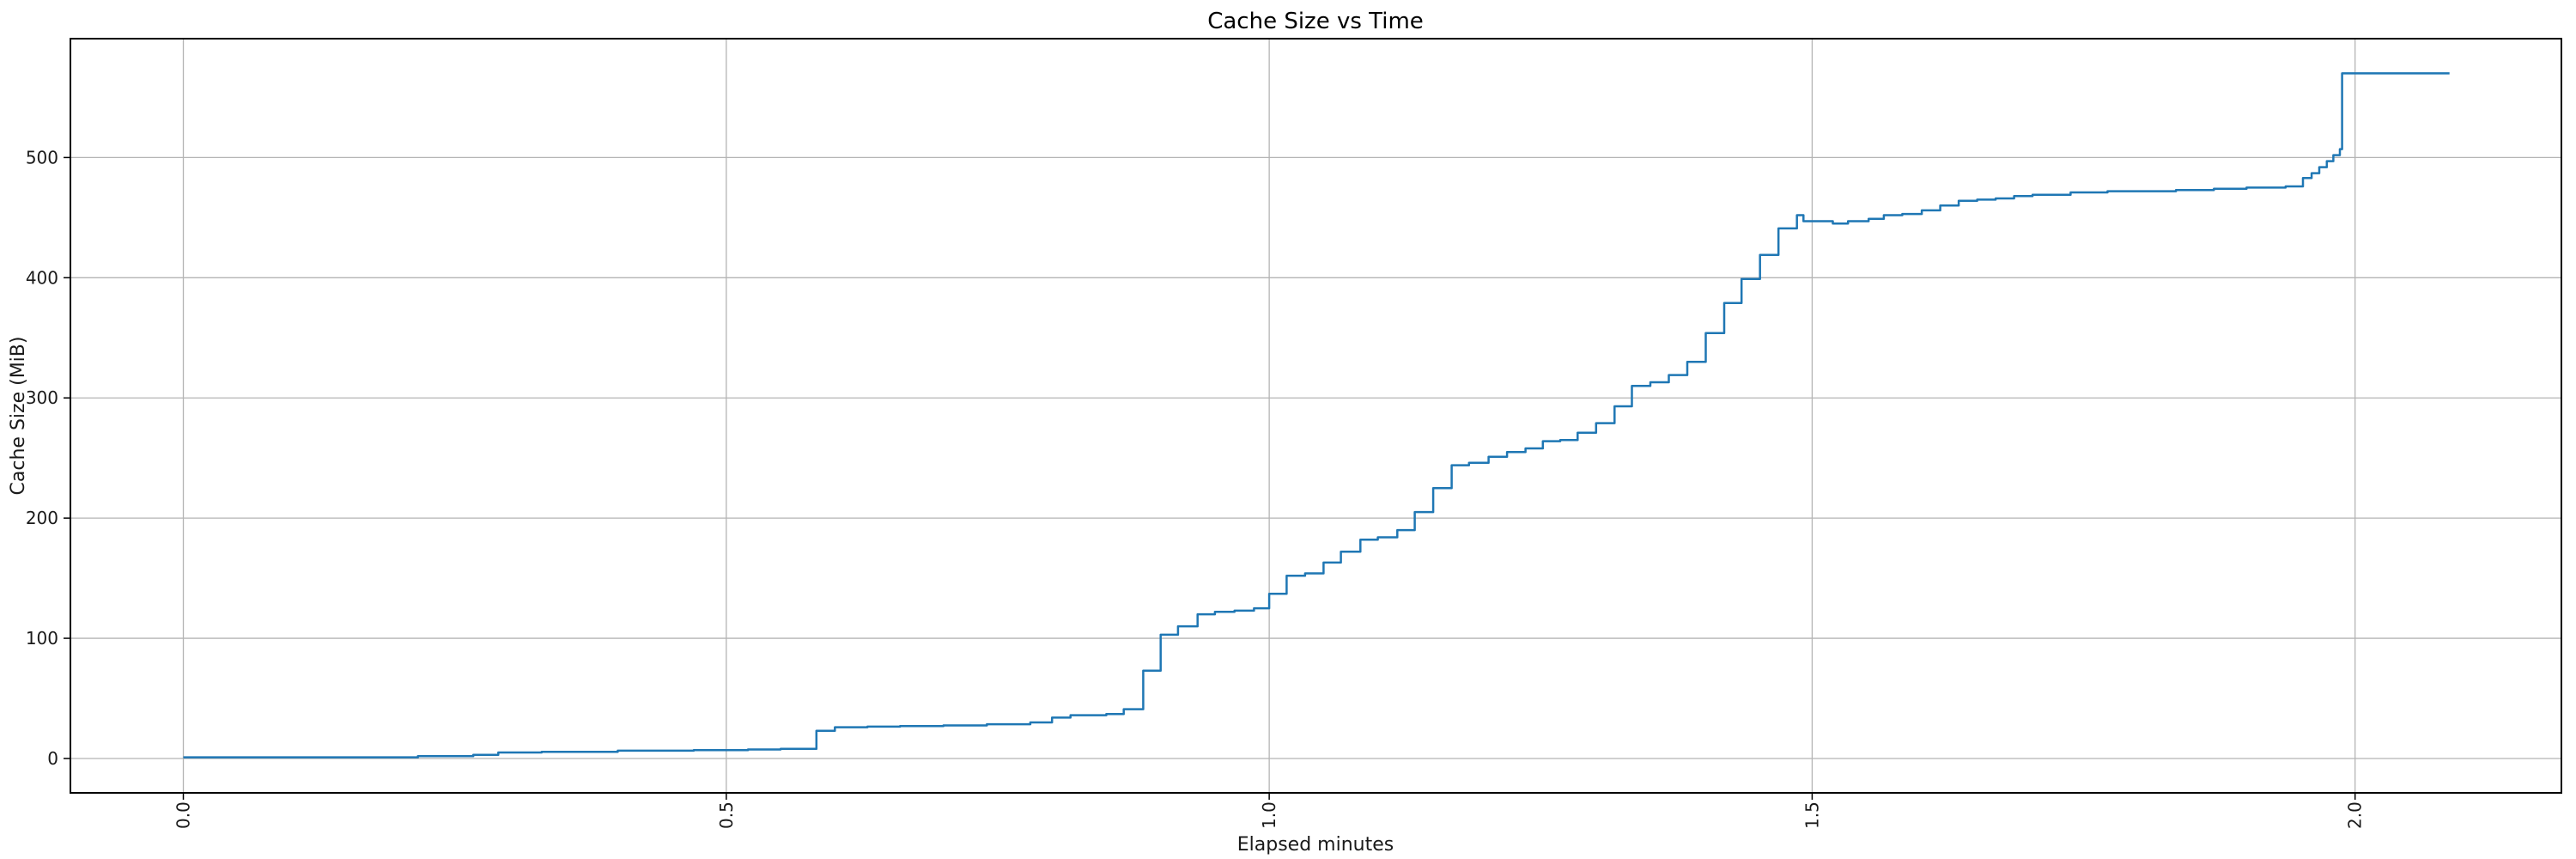 The image size is (2576, 859). Describe the element at coordinates (726, 815) in the screenshot. I see `x-tick-label: 0.5` at that location.